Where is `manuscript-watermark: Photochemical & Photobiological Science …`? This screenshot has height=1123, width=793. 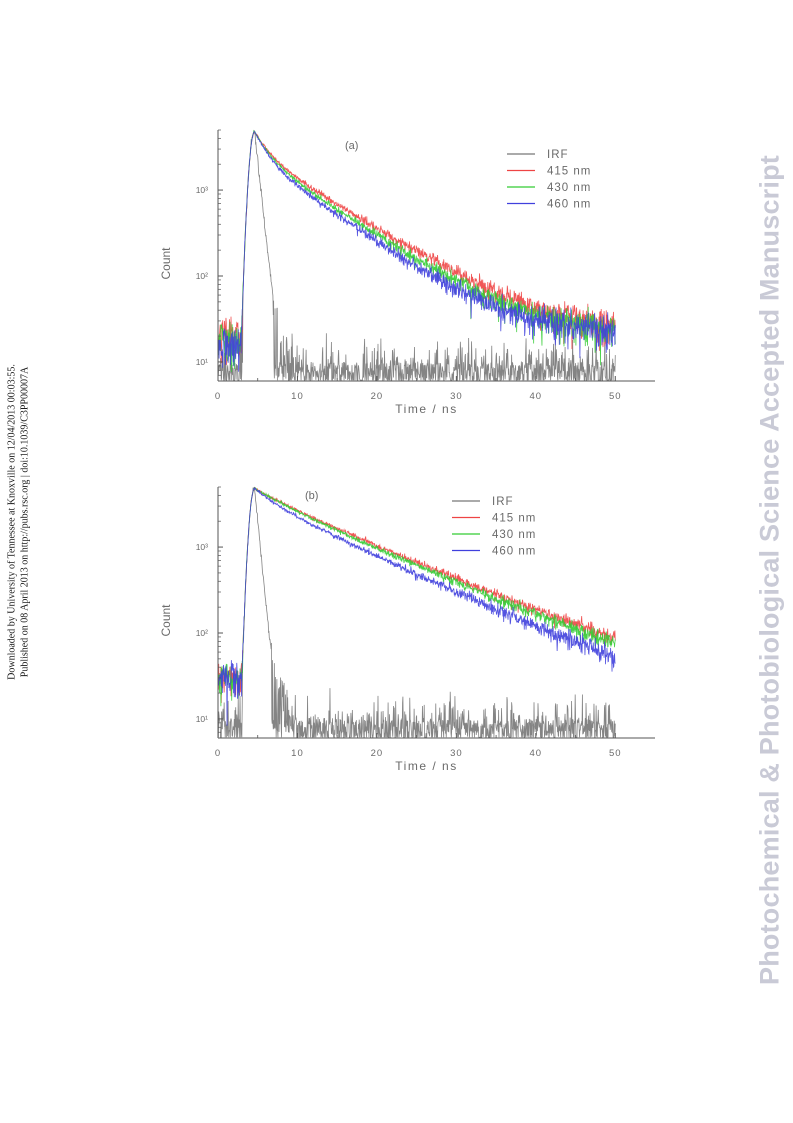
manuscript-watermark: Photochemical & Photobiological Science … is located at coordinates (770, 570).